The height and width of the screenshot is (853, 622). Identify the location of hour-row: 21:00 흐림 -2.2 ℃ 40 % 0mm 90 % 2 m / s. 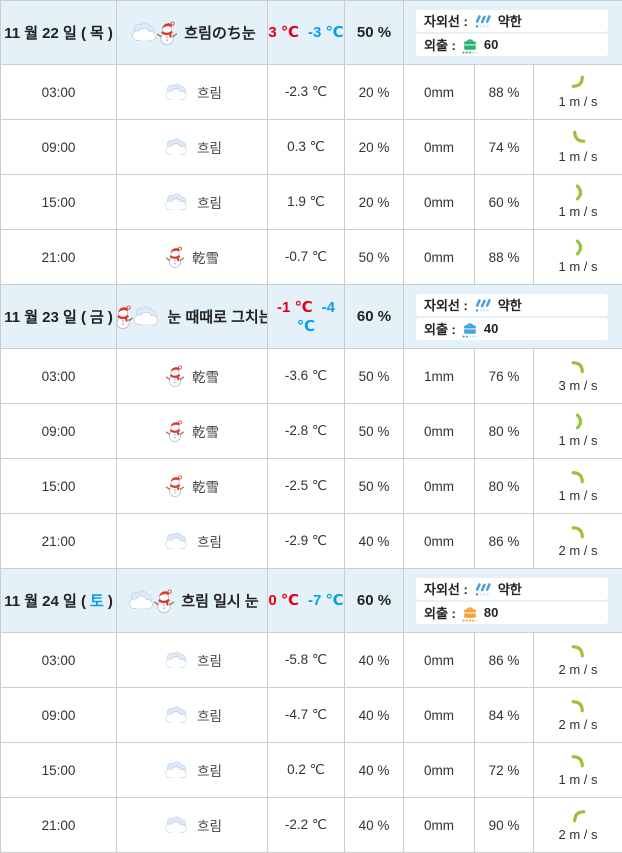
(311, 825).